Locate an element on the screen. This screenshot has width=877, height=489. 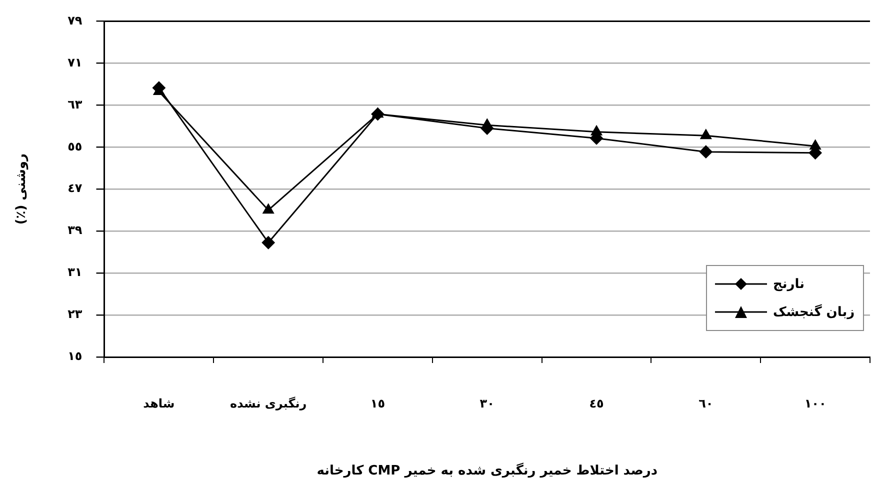
y-axis-title: روشنی (٪) is located at coordinates (22, 189).